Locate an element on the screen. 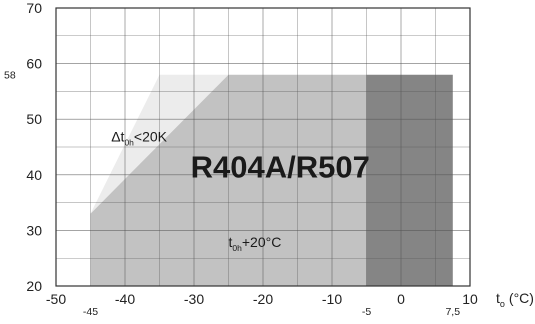 This screenshot has width=535, height=324. y-tick-label: 50 is located at coordinates (34, 119).